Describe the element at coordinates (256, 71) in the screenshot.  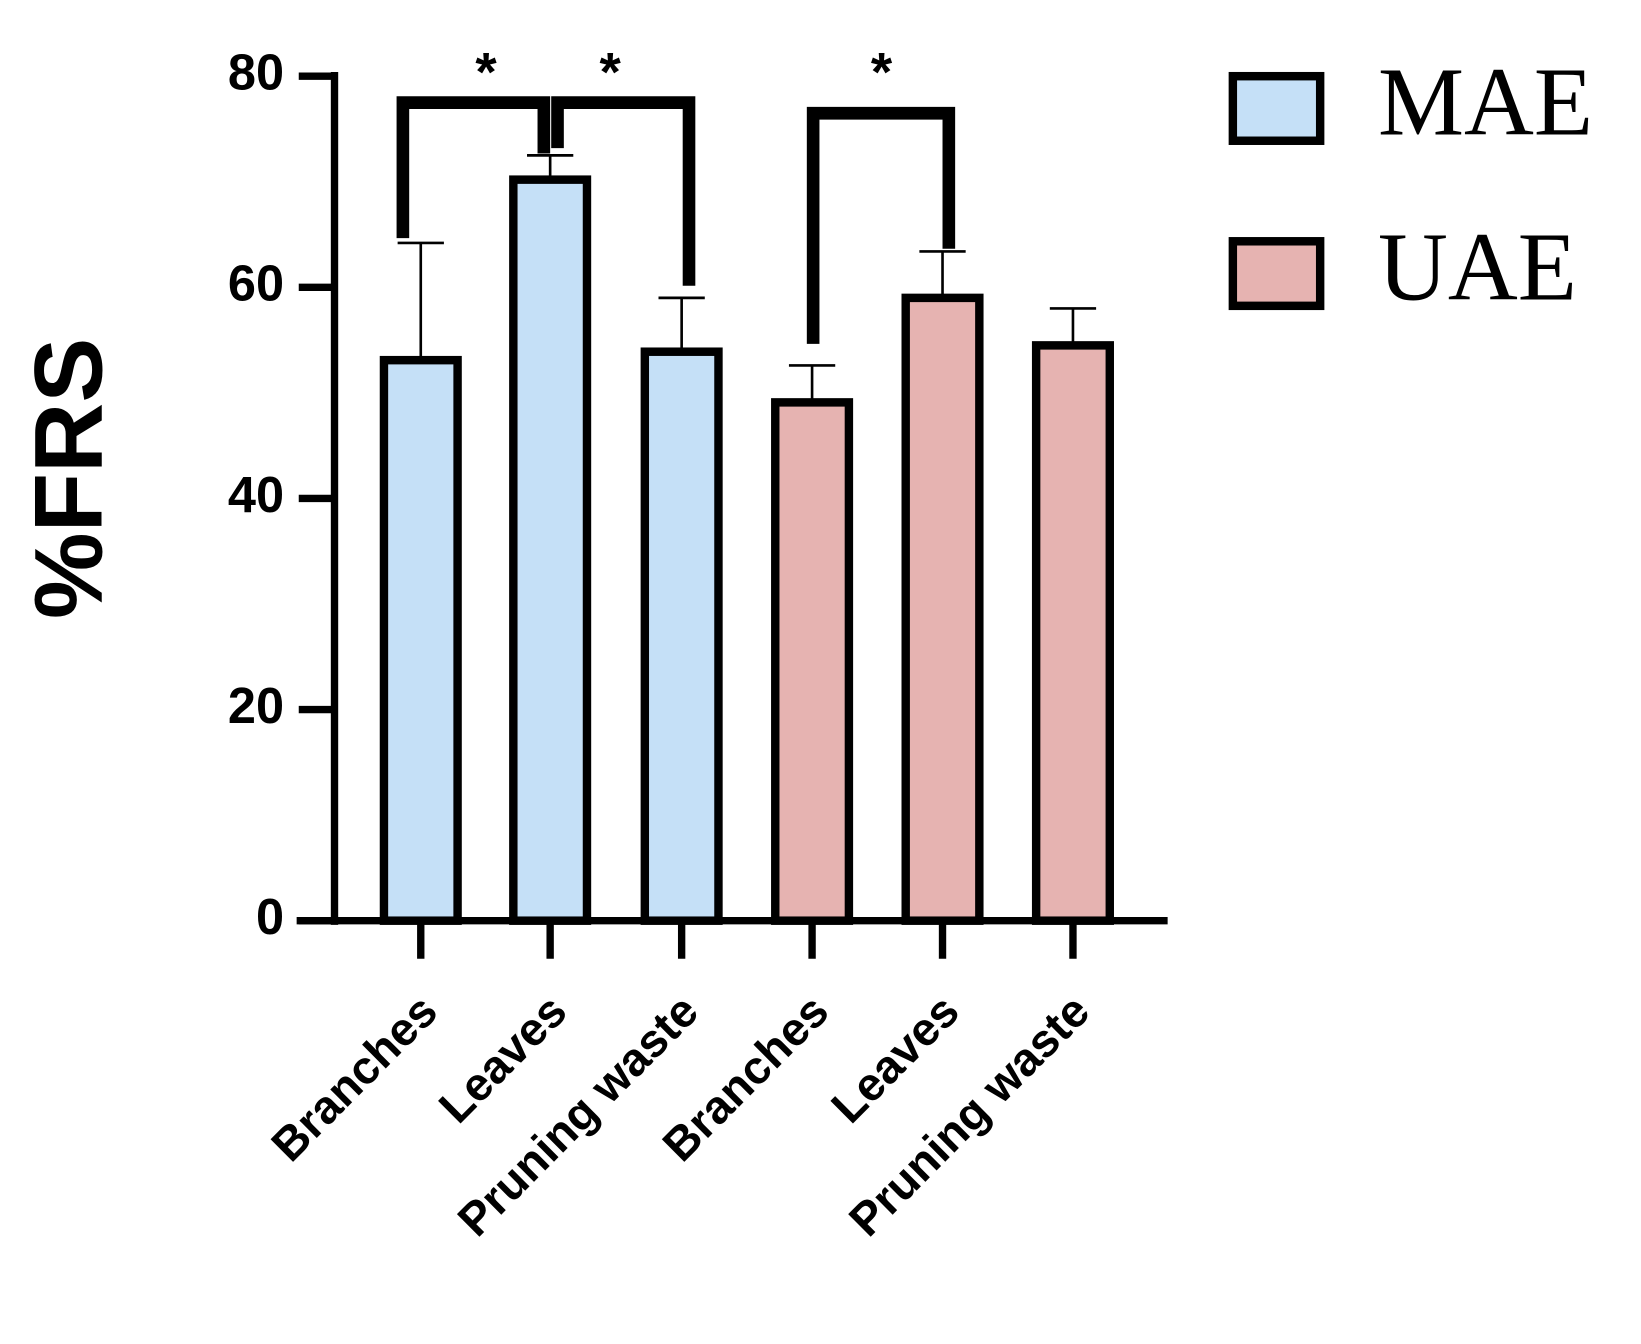
I see `y-tick-label: 80` at that location.